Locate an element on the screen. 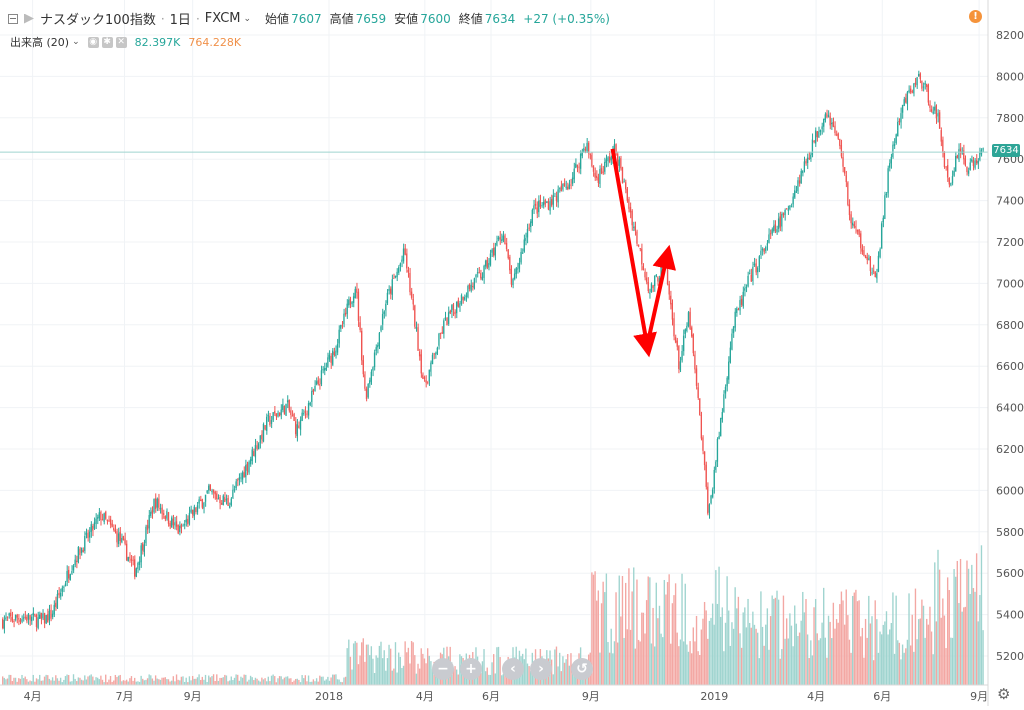 Image resolution: width=1024 pixels, height=710 pixels. data-source: FXCM is located at coordinates (222, 18).